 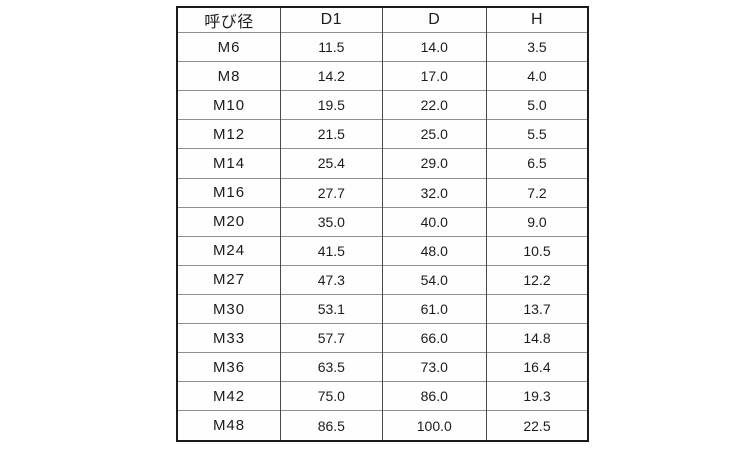 I want to click on dimension-value-cell: 66.0, so click(x=434, y=338).